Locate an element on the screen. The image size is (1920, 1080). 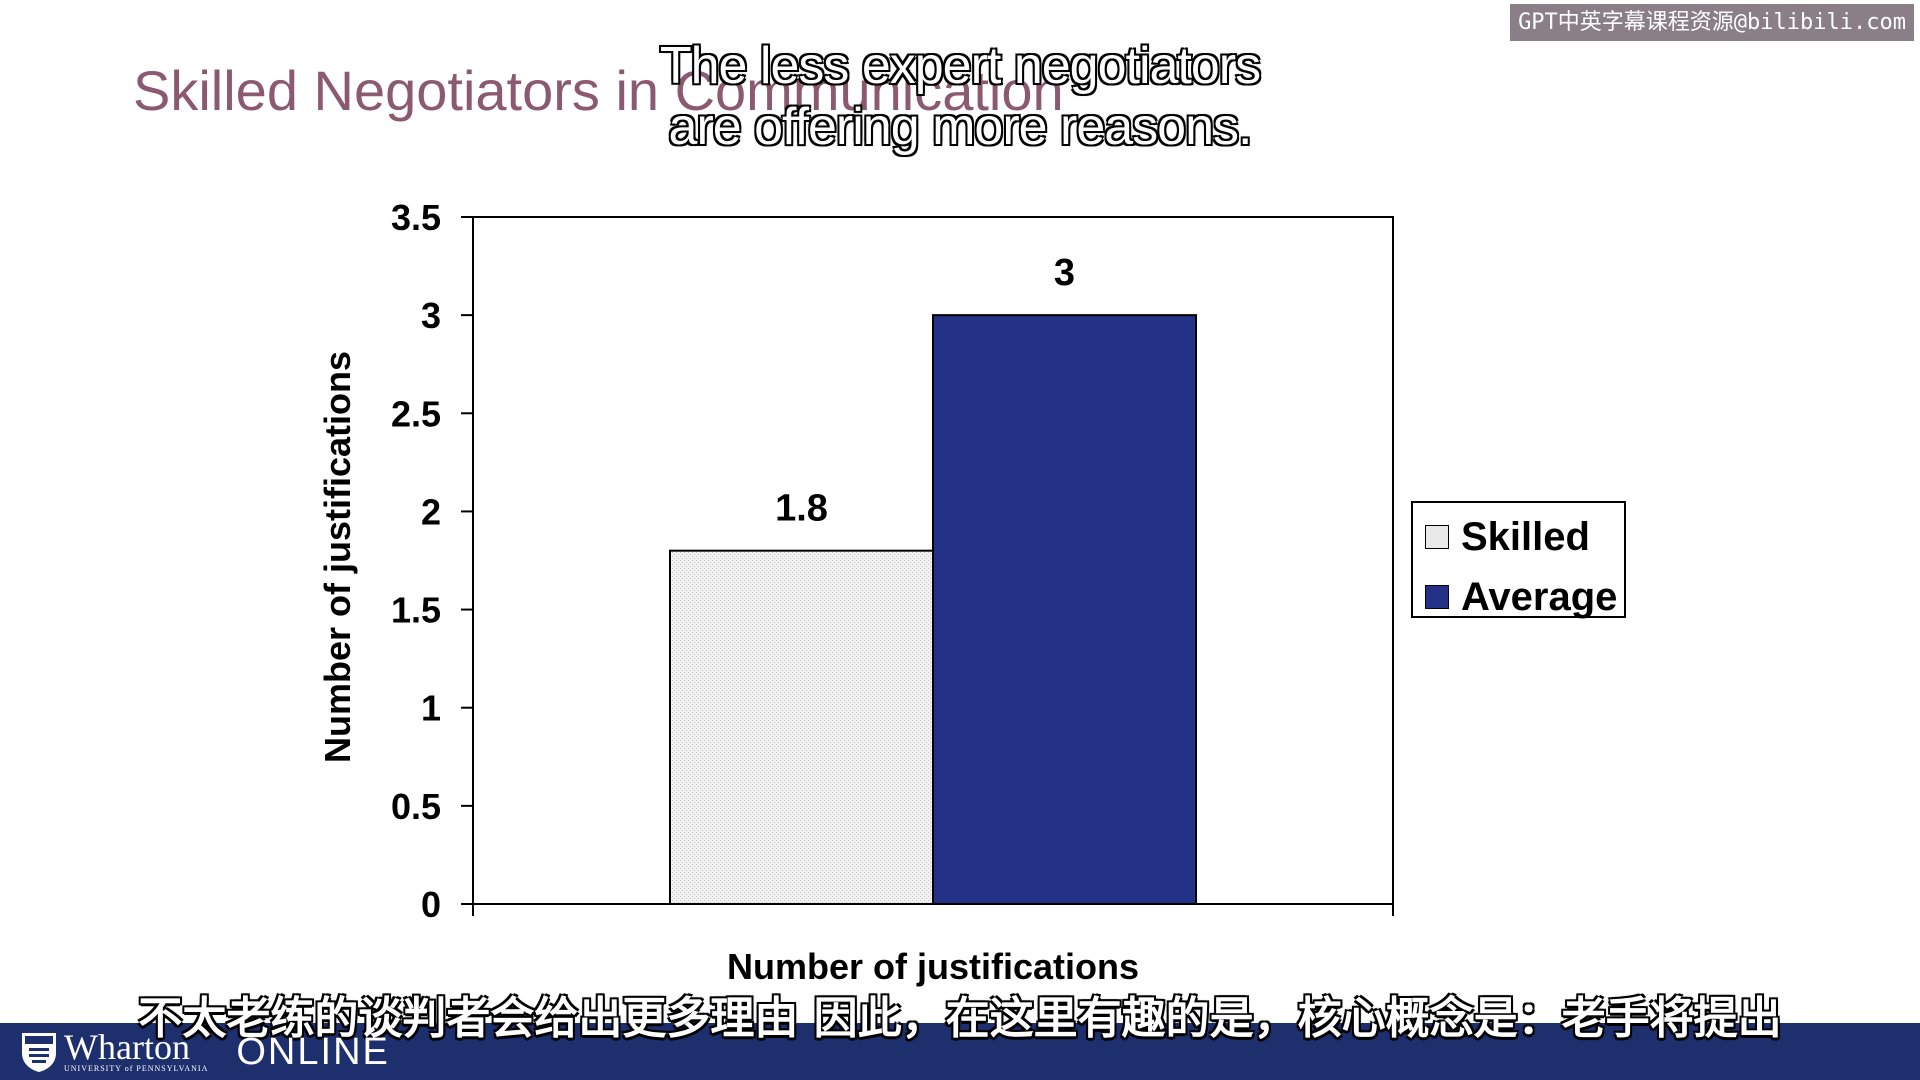
footer-bar is located at coordinates (960, 1051).